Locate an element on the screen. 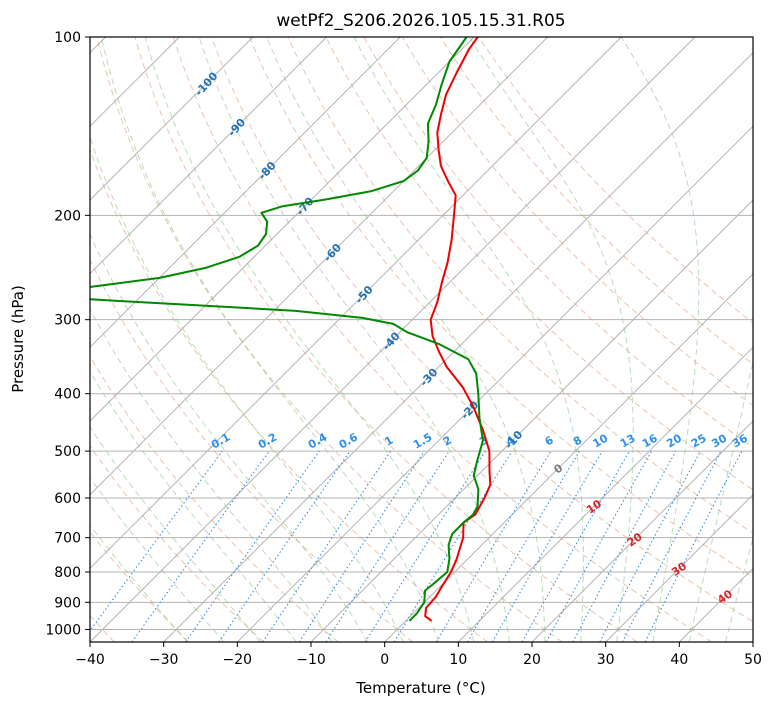 This screenshot has width=775, height=708. y-tick-label: 100 is located at coordinates (67, 38).